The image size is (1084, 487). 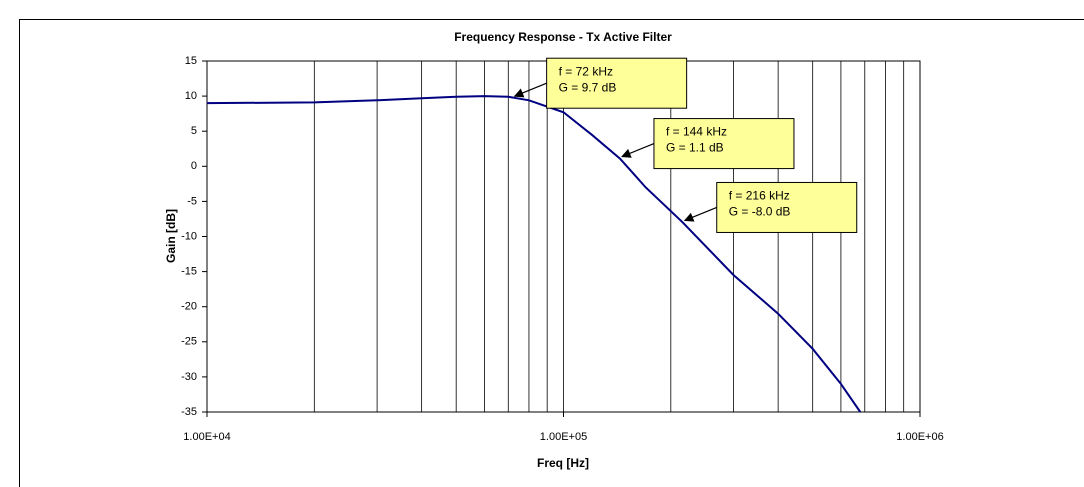 What do you see at coordinates (563, 463) in the screenshot?
I see `x-axis-label: Freq [Hz]` at bounding box center [563, 463].